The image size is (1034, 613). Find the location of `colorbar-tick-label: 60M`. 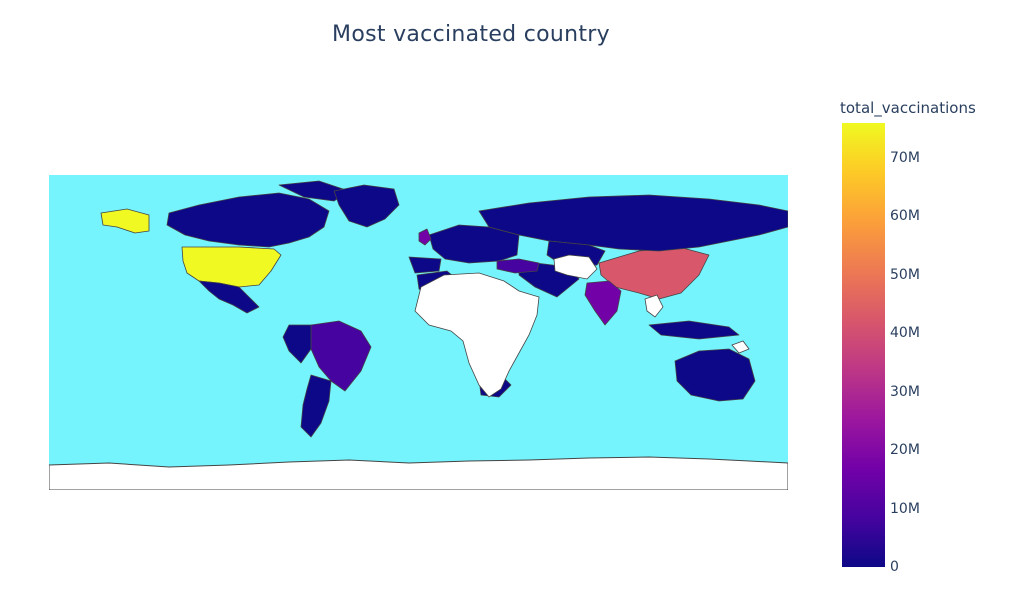

colorbar-tick-label: 60M is located at coordinates (905, 216).